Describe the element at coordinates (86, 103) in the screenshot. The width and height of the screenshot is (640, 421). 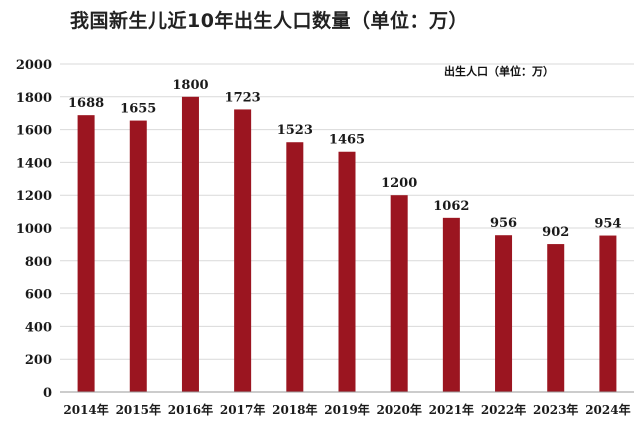
I see `data-label: 1688` at that location.